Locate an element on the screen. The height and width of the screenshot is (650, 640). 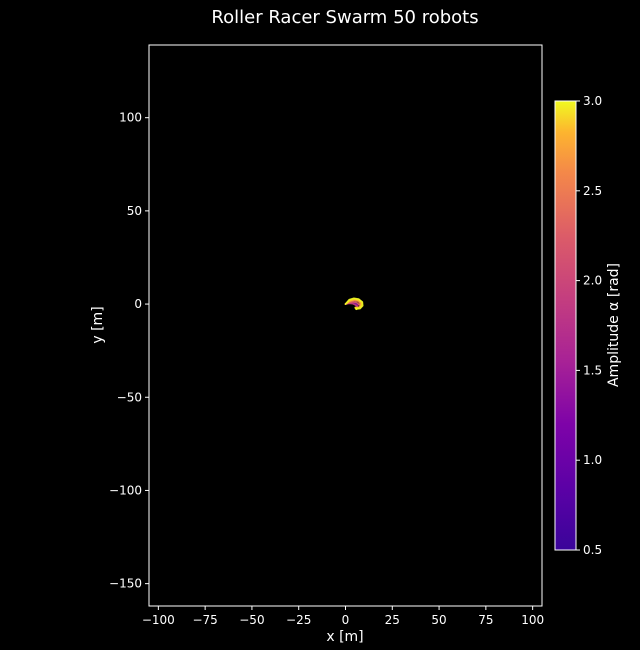
x-tick-label: −100 is located at coordinates (158, 620).